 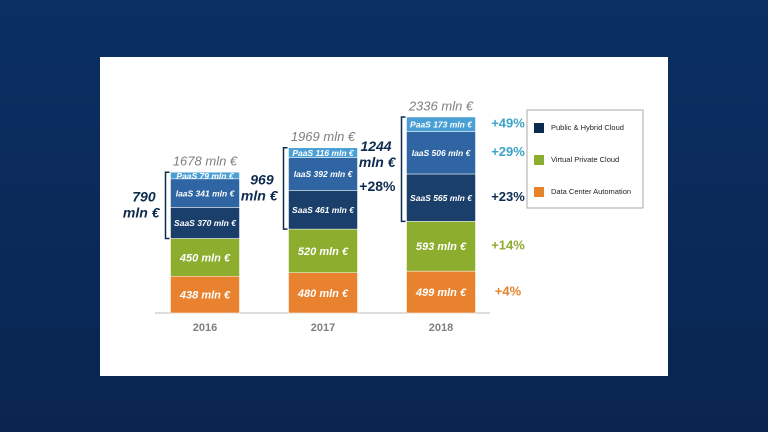 I want to click on growth-label: +29%, so click(x=508, y=151).